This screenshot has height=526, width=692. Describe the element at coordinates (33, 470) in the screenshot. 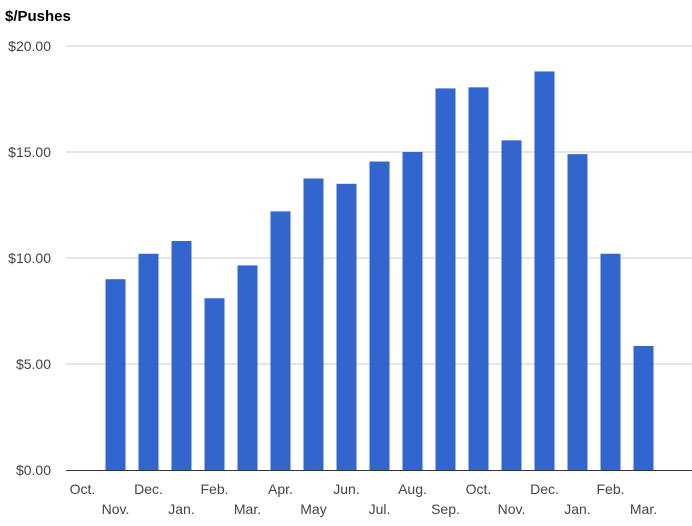

I see `y-tick-label: $0.00` at that location.